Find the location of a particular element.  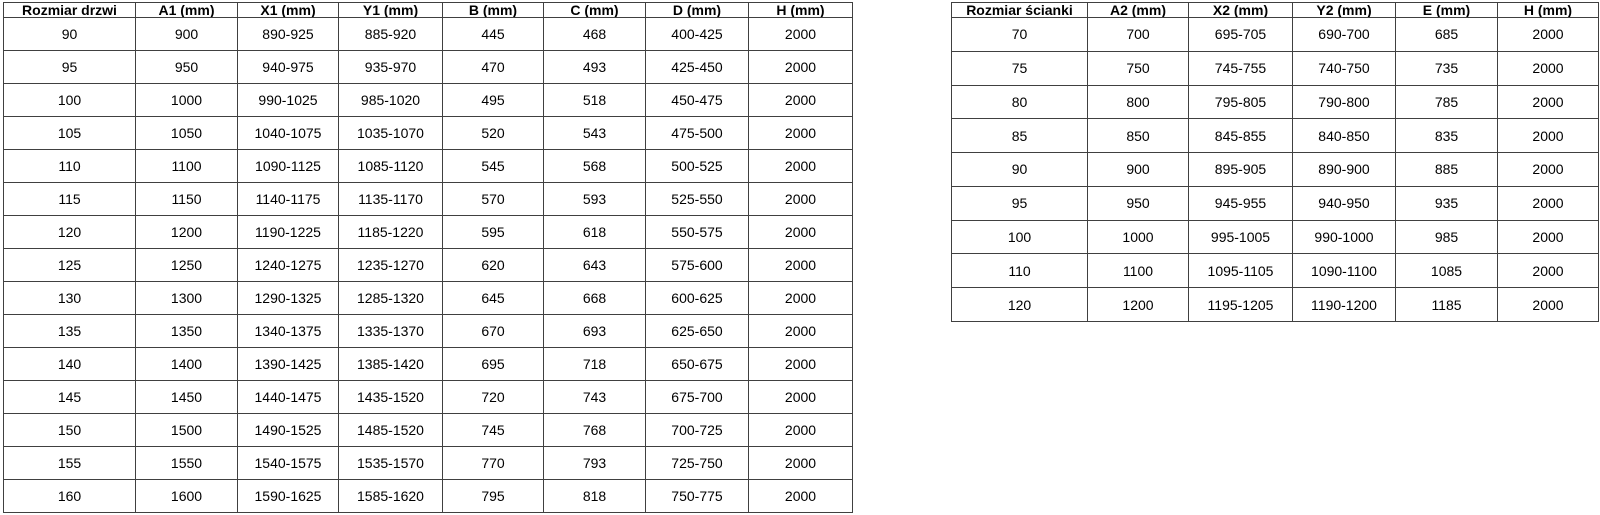

table-cell: 1440-1475 is located at coordinates (288, 397).